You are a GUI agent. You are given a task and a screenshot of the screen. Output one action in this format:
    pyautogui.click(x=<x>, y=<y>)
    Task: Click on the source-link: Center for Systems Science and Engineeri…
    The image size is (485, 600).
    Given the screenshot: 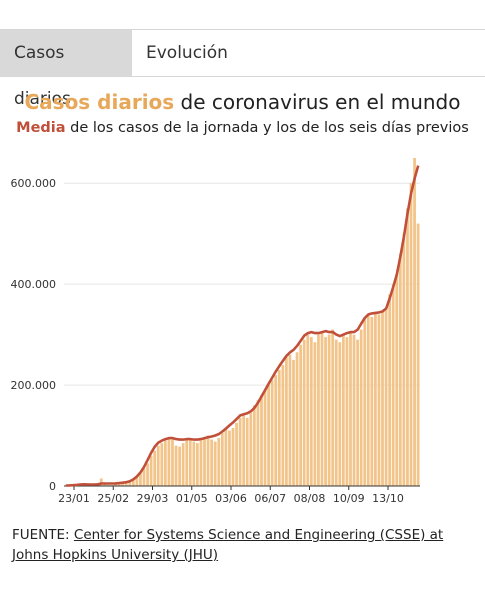 What is the action you would take?
    pyautogui.click(x=228, y=545)
    